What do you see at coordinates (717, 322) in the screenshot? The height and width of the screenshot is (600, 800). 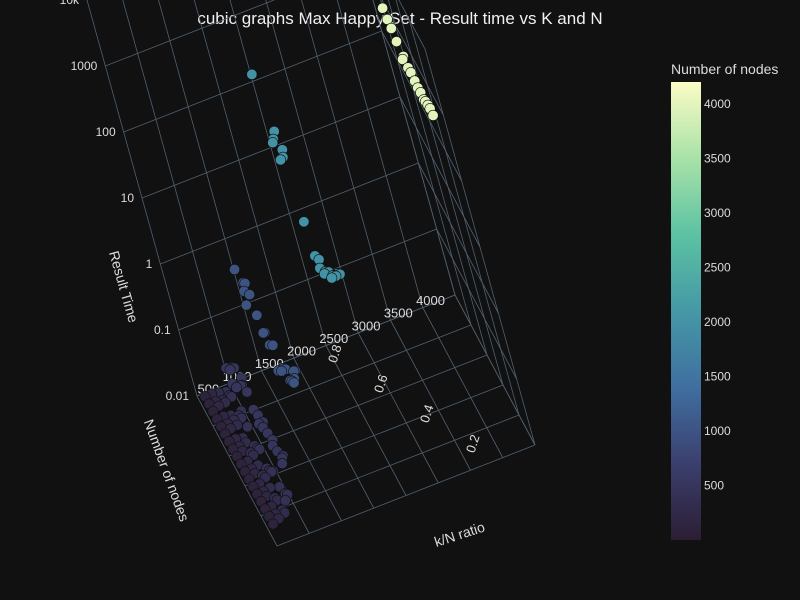 I see `colorbar-tick-label: 2000` at bounding box center [717, 322].